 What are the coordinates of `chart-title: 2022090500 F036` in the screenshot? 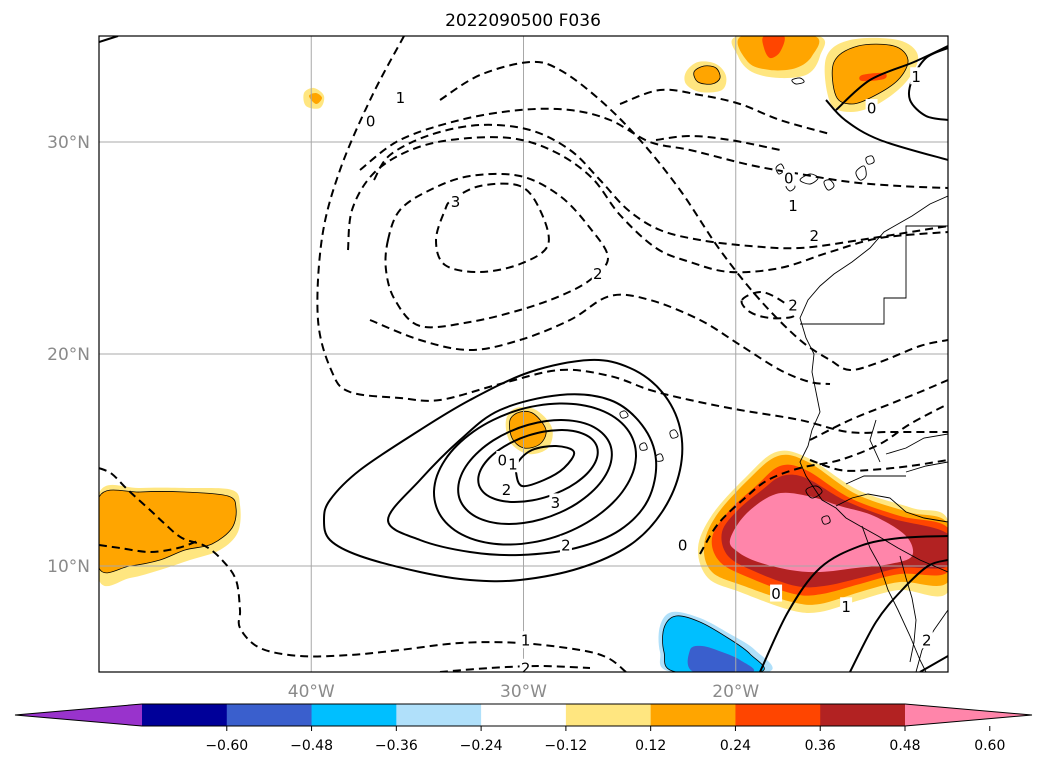 It's located at (523, 21).